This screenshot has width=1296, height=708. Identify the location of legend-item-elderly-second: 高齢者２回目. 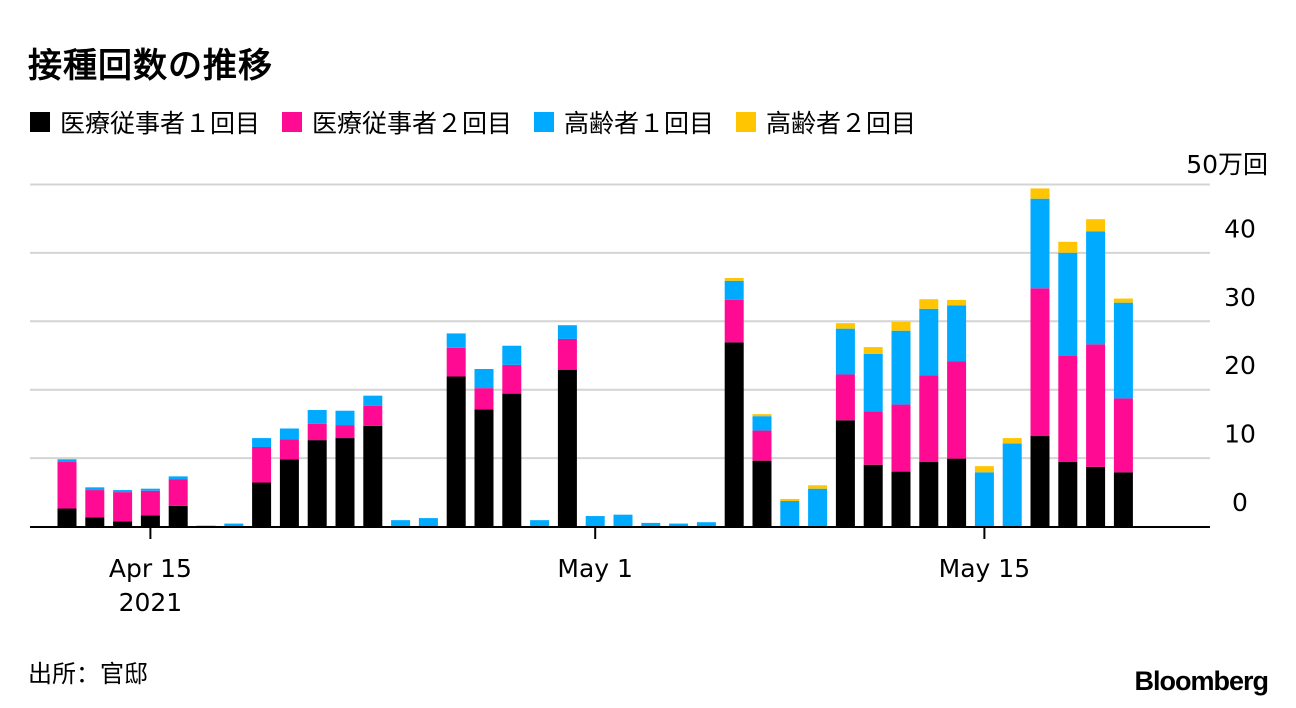
(826, 122).